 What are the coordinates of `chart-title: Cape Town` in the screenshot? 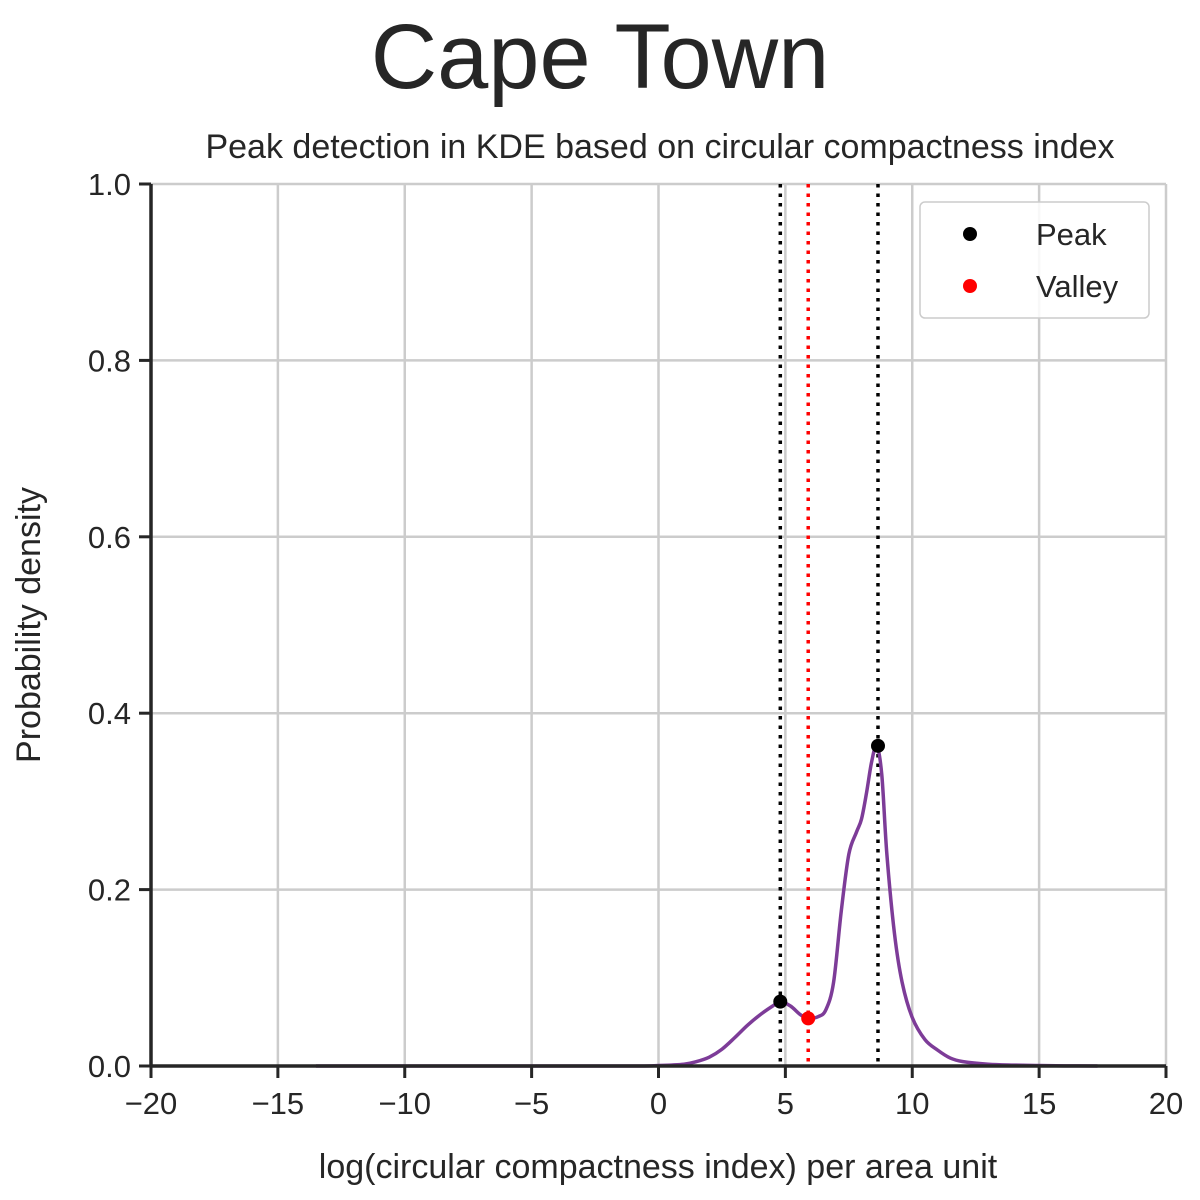 It's located at (600, 57).